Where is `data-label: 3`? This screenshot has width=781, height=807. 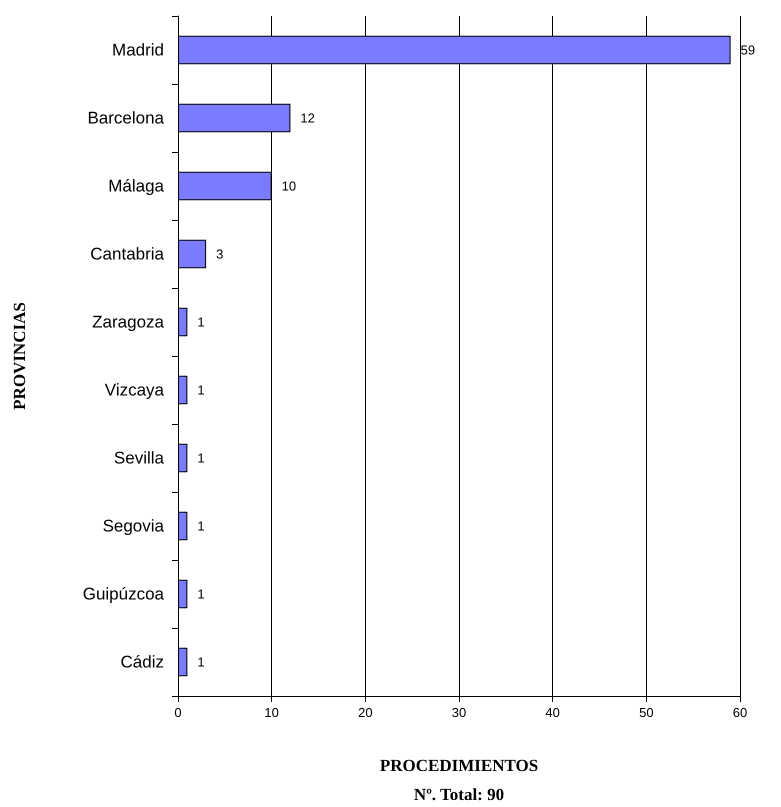
data-label: 3 is located at coordinates (220, 254).